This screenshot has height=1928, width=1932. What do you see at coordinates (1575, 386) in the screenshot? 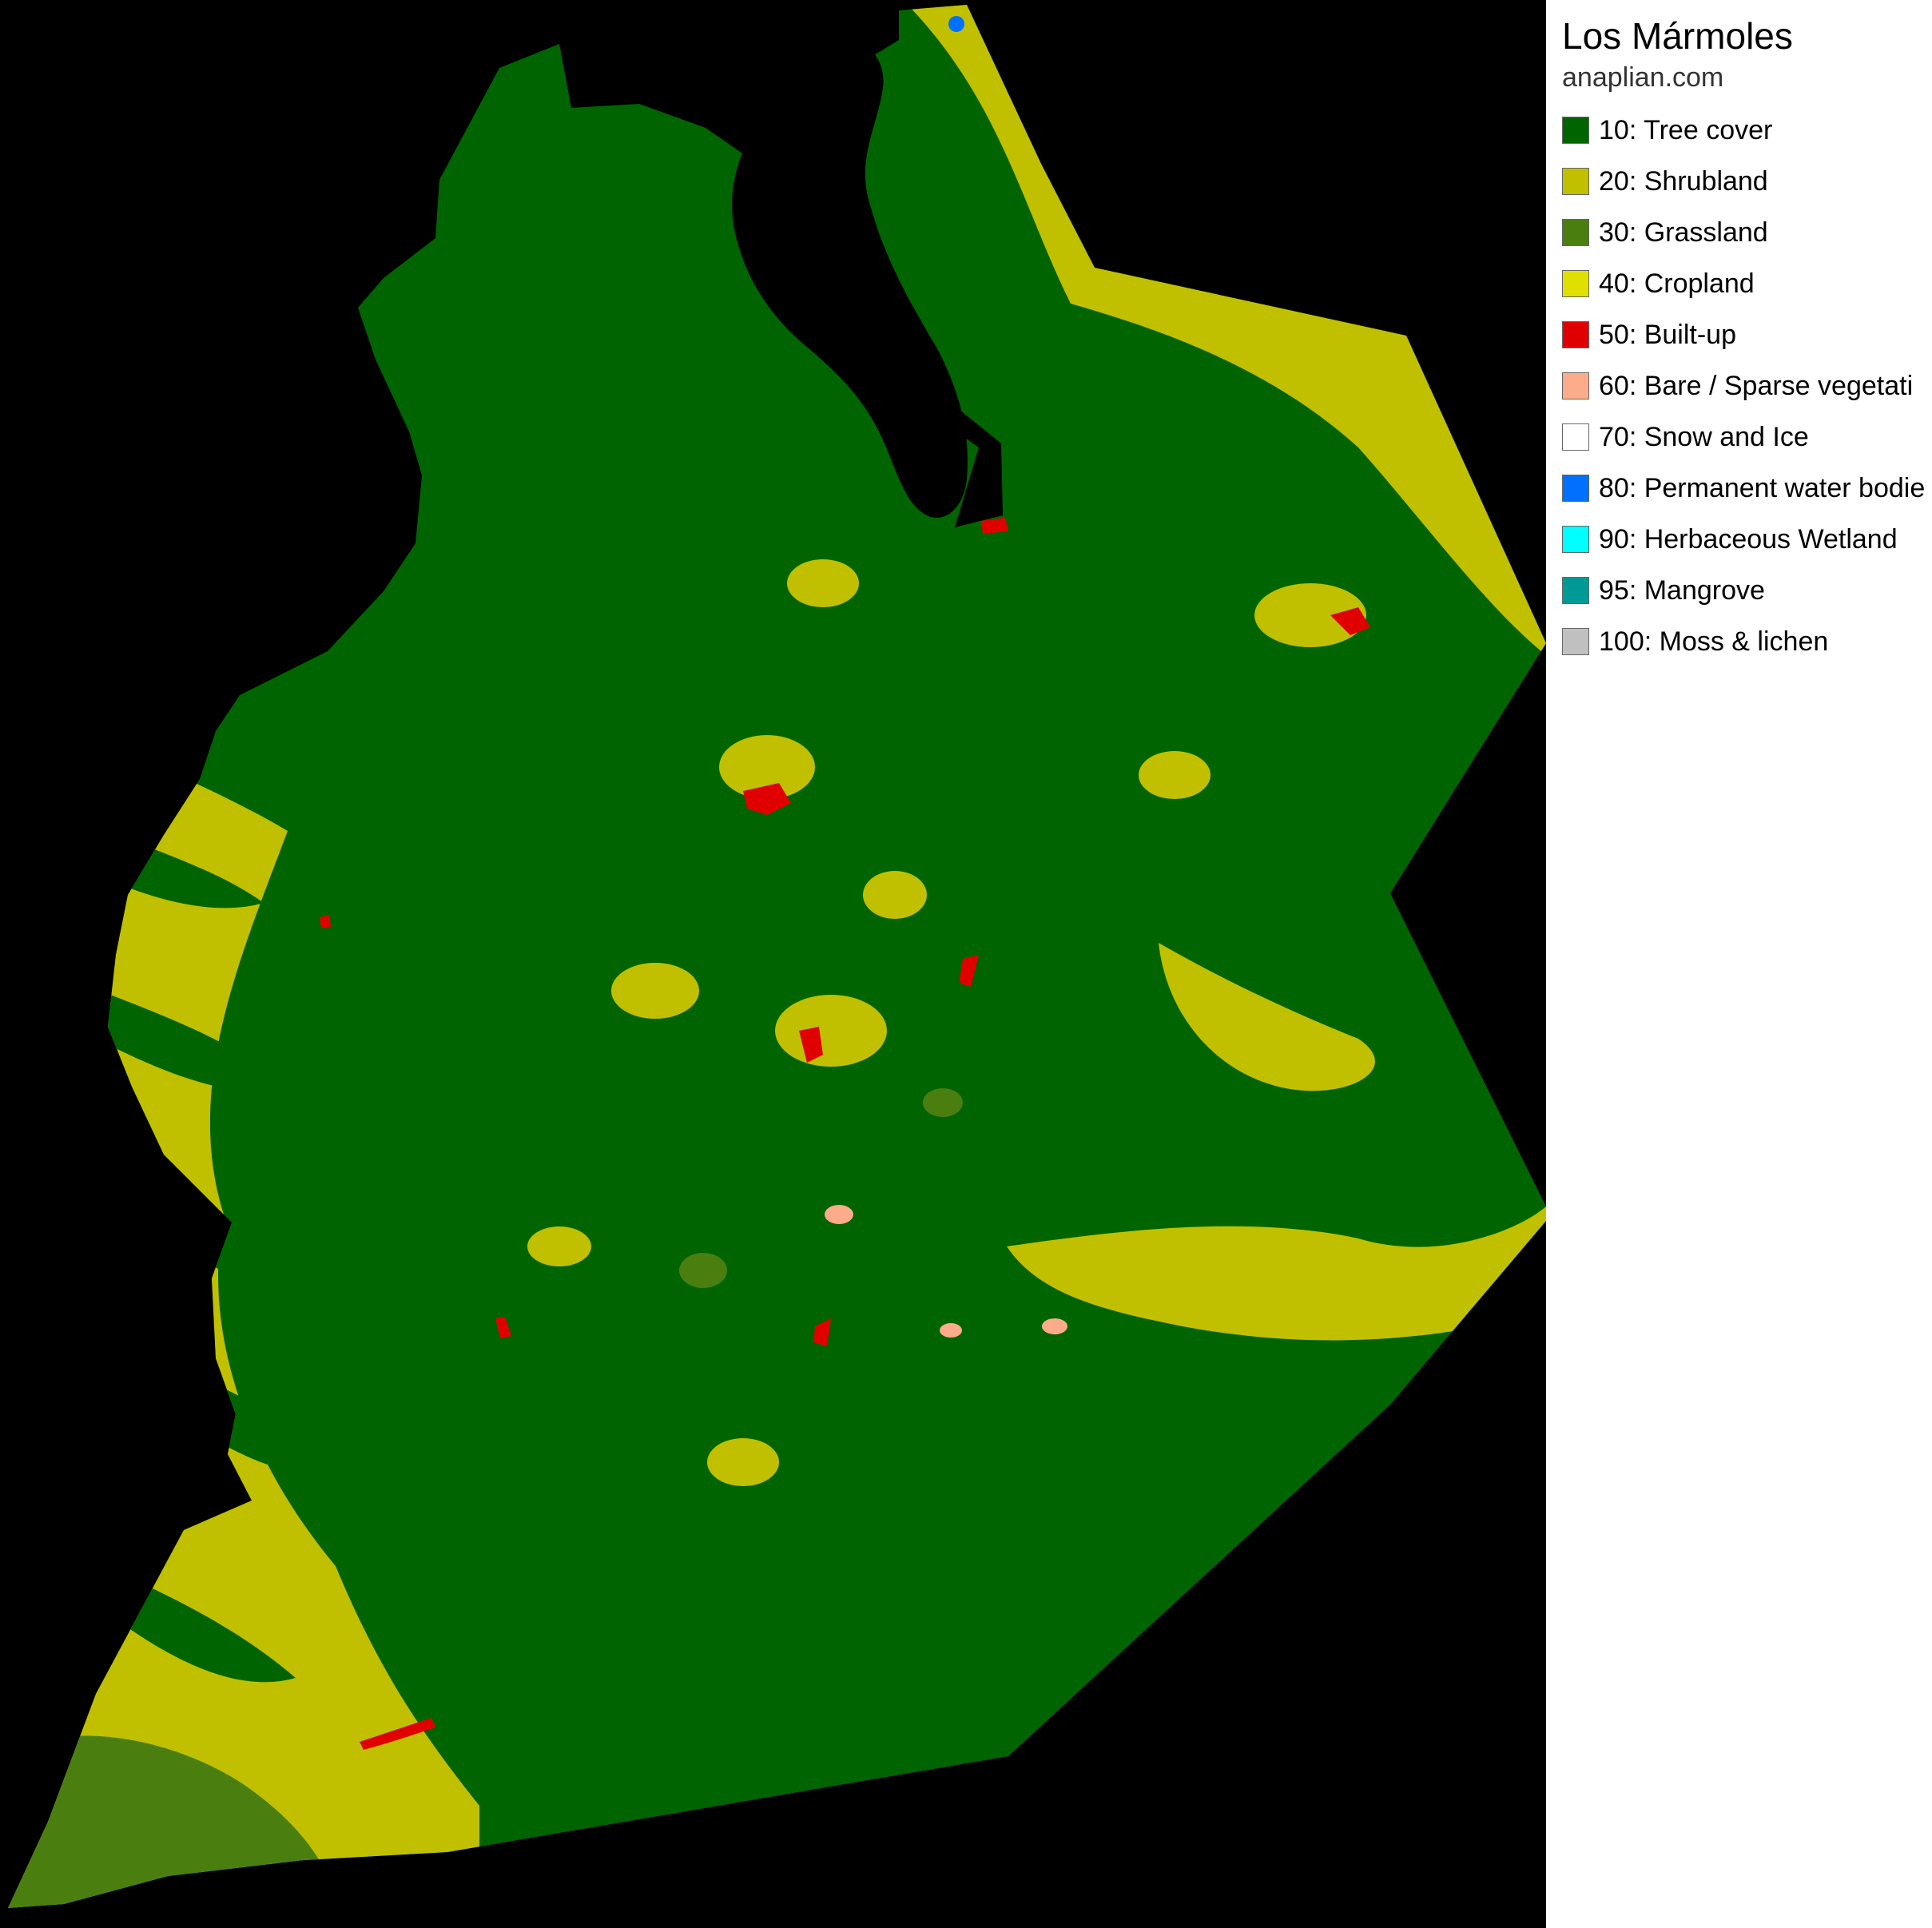
I see `legend-swatch-bare-sparse` at bounding box center [1575, 386].